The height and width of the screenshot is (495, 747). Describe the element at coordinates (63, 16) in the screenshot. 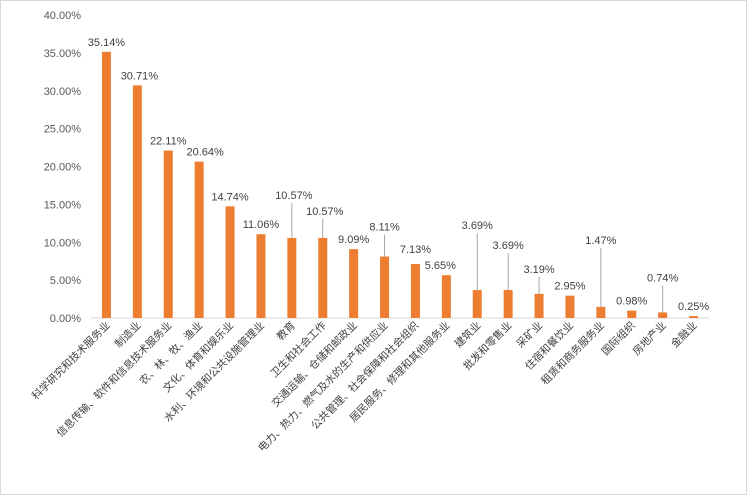

I see `y-tick-label: 40.00%` at that location.